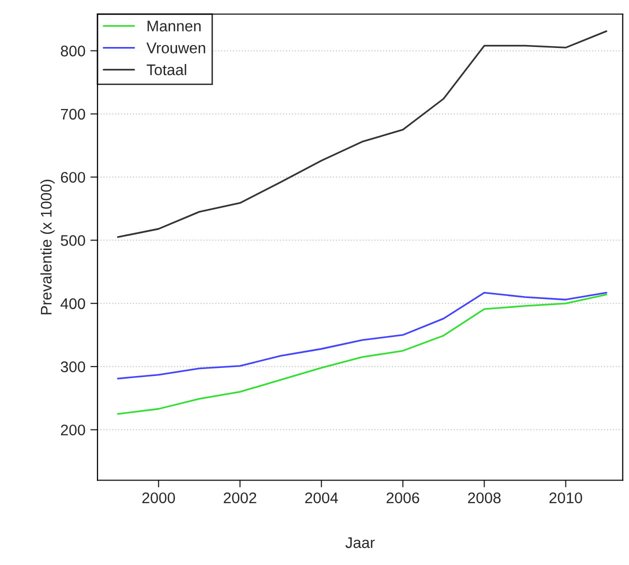 The width and height of the screenshot is (629, 565). What do you see at coordinates (73, 304) in the screenshot?
I see `y-tick-label: 400` at bounding box center [73, 304].